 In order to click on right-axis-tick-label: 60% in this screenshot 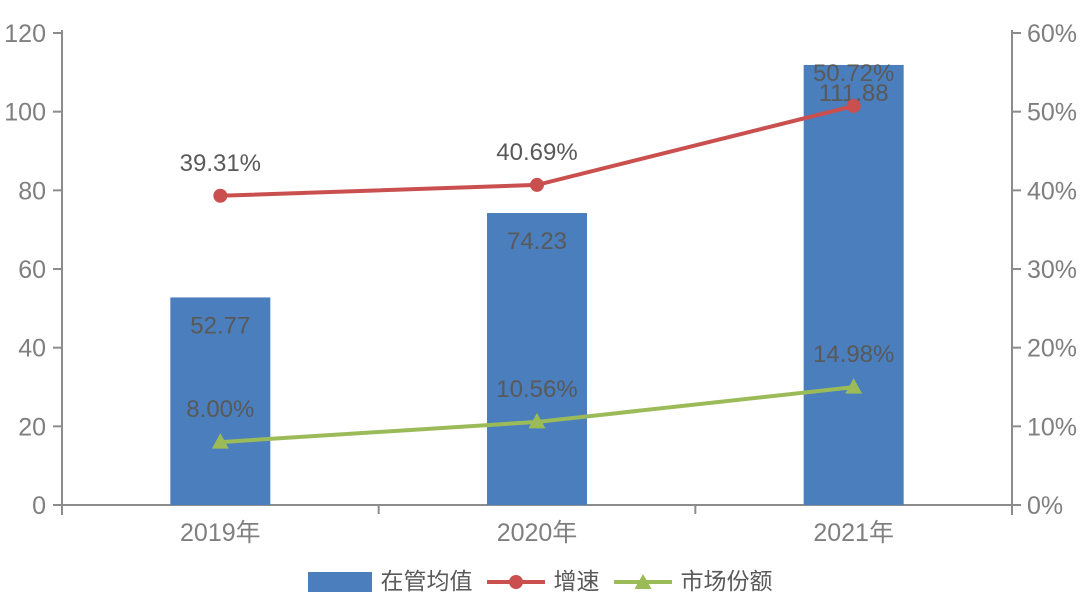, I will do `click(1052, 34)`.